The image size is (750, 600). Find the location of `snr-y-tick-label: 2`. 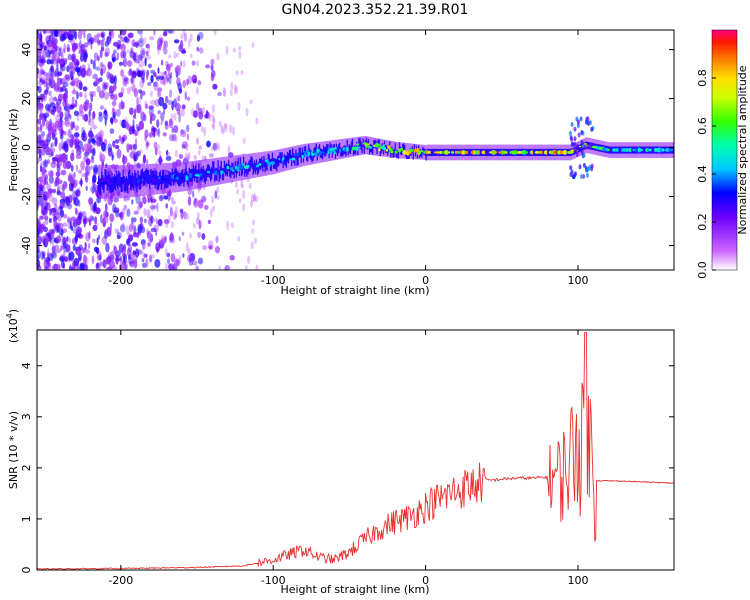

snr-y-tick-label: 2 is located at coordinates (26, 467).